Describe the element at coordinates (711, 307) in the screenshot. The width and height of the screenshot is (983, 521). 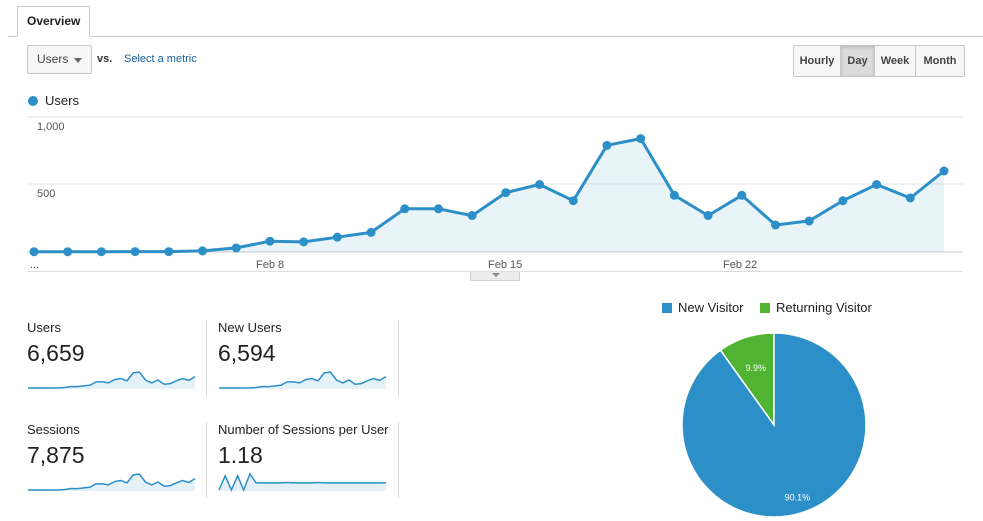
I see `pie-legend-label: New Visitor` at that location.